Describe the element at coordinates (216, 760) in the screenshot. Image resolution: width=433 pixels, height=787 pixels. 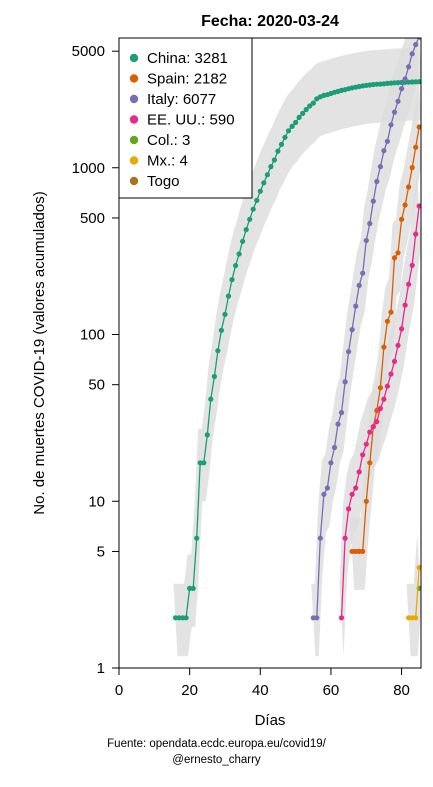
I see `author-caption: @ernesto_charry` at that location.